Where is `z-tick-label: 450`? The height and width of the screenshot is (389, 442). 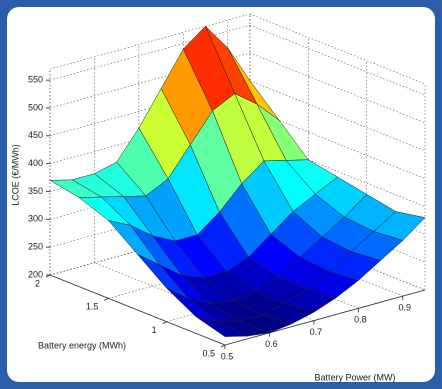
z-tick-label: 450 is located at coordinates (35, 135).